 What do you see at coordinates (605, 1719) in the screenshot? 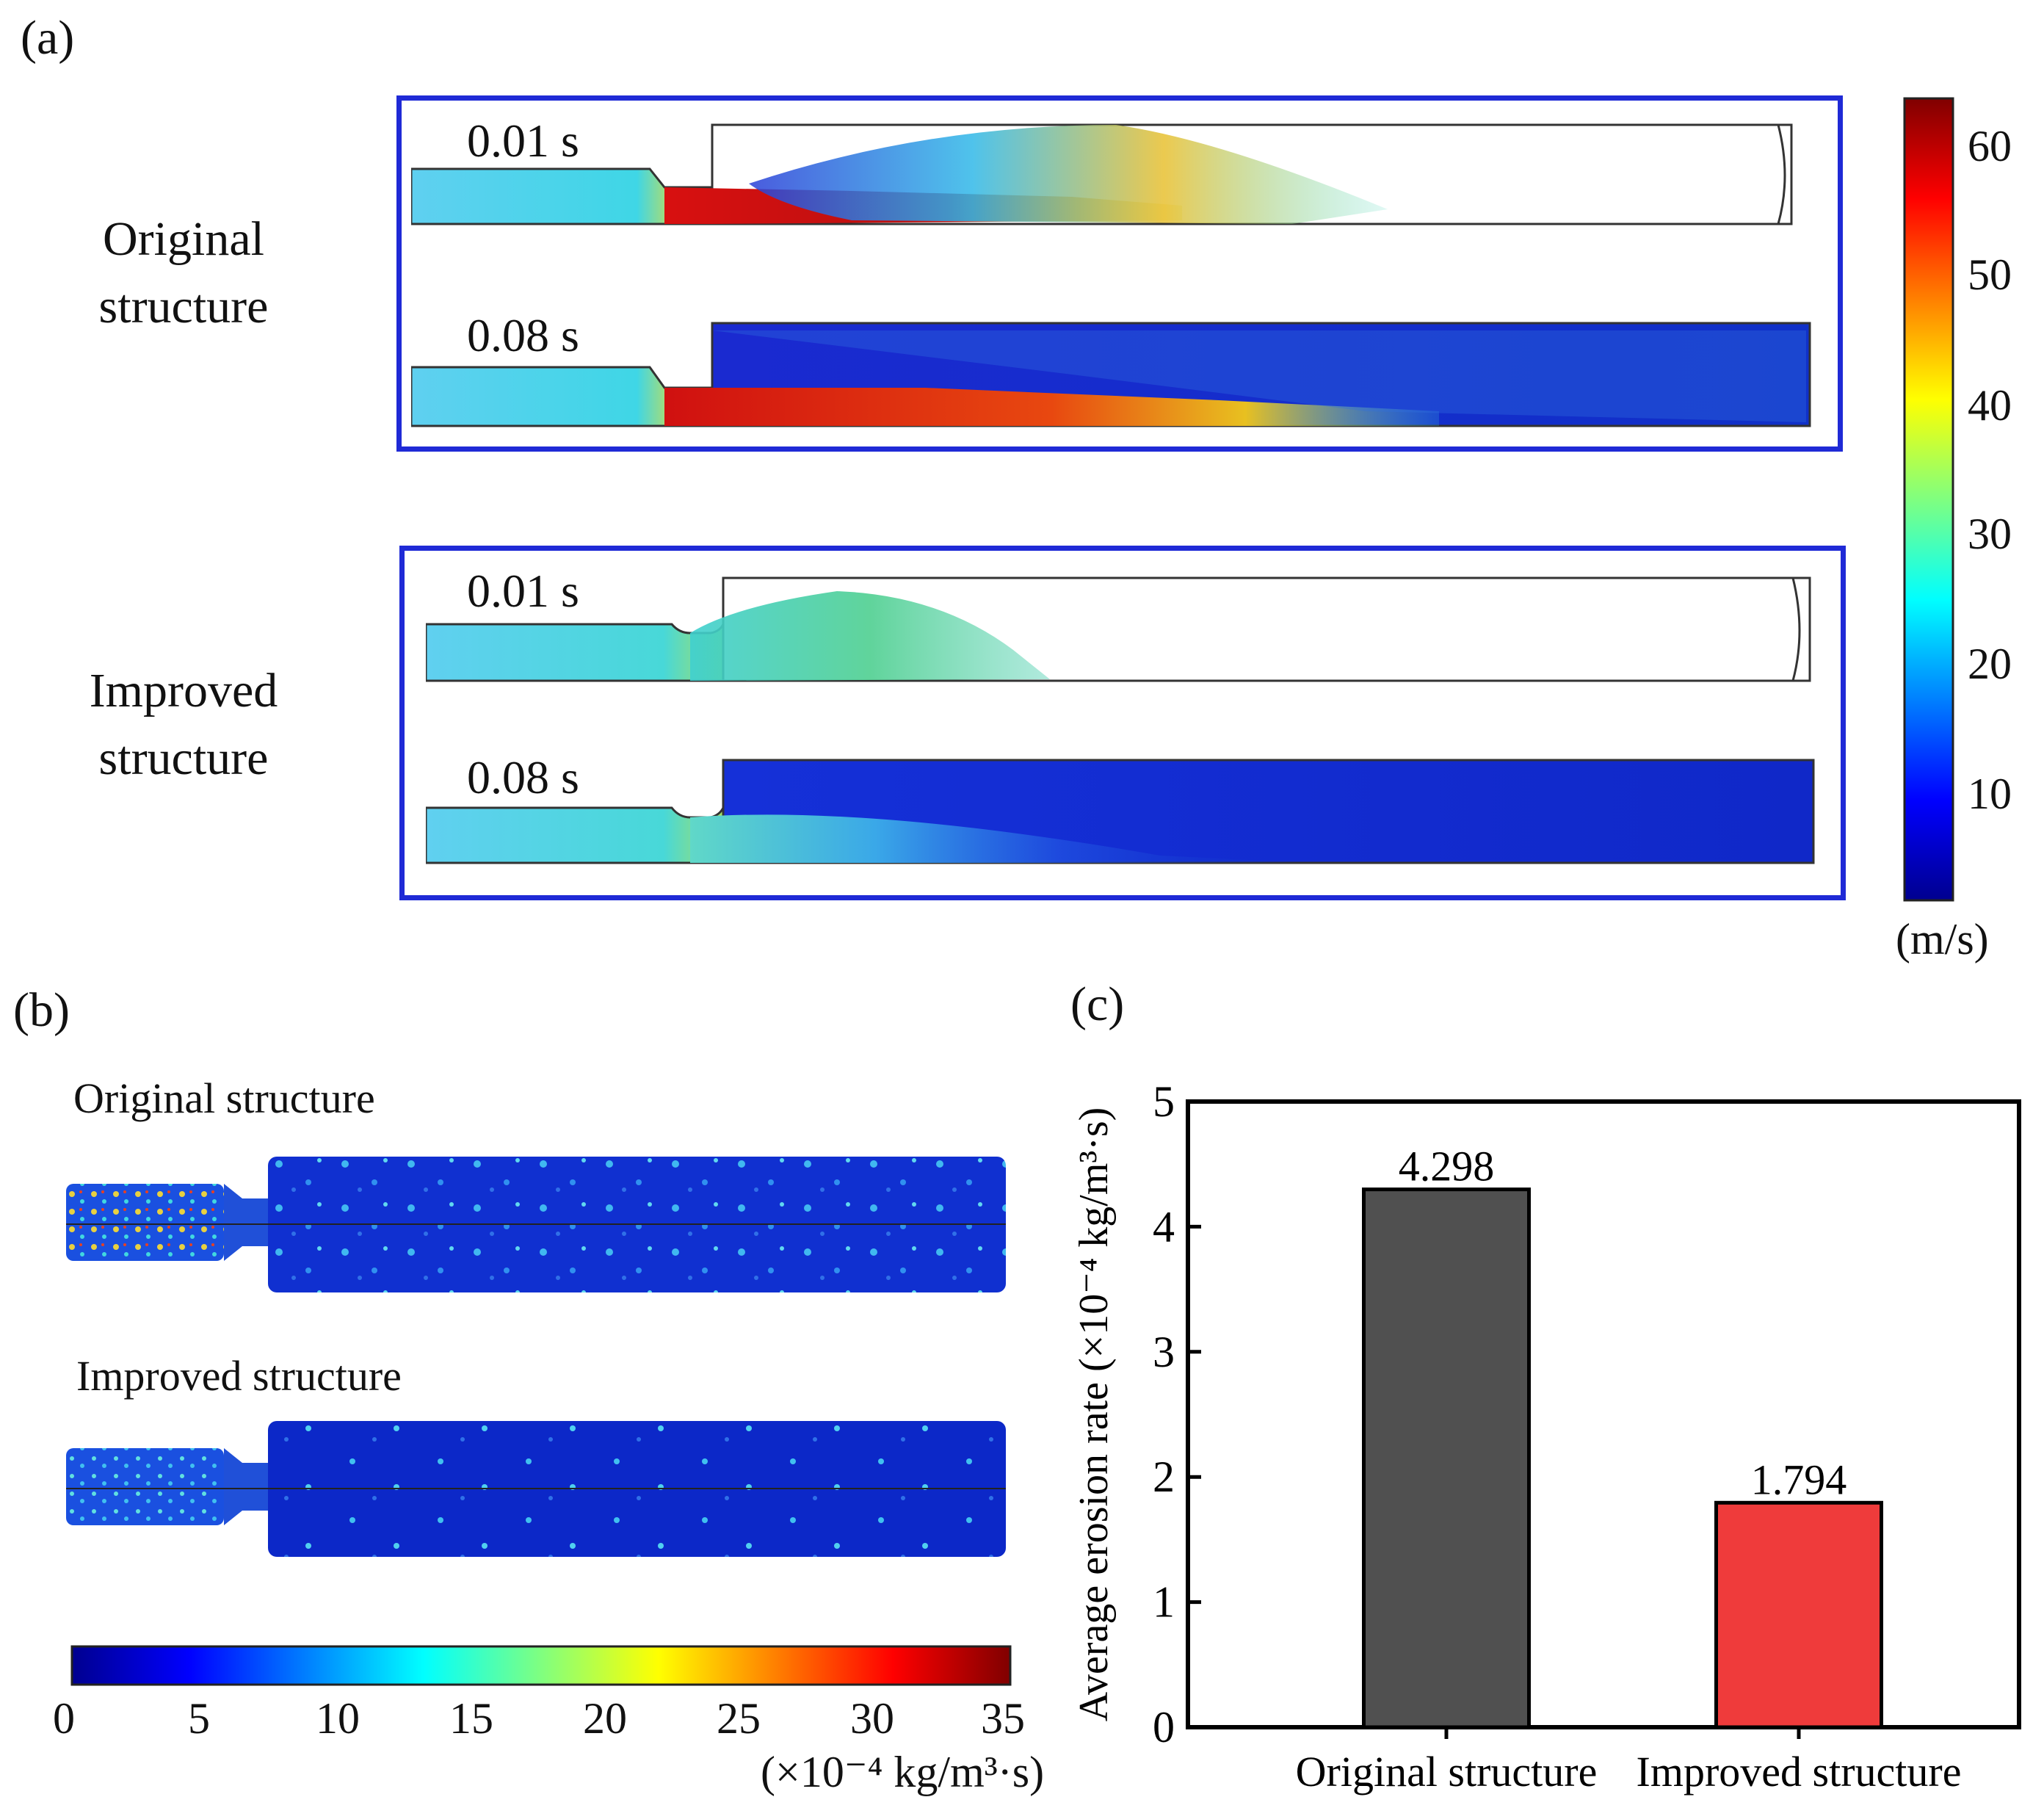
I see `erosion-tick-20: 20` at bounding box center [605, 1719].